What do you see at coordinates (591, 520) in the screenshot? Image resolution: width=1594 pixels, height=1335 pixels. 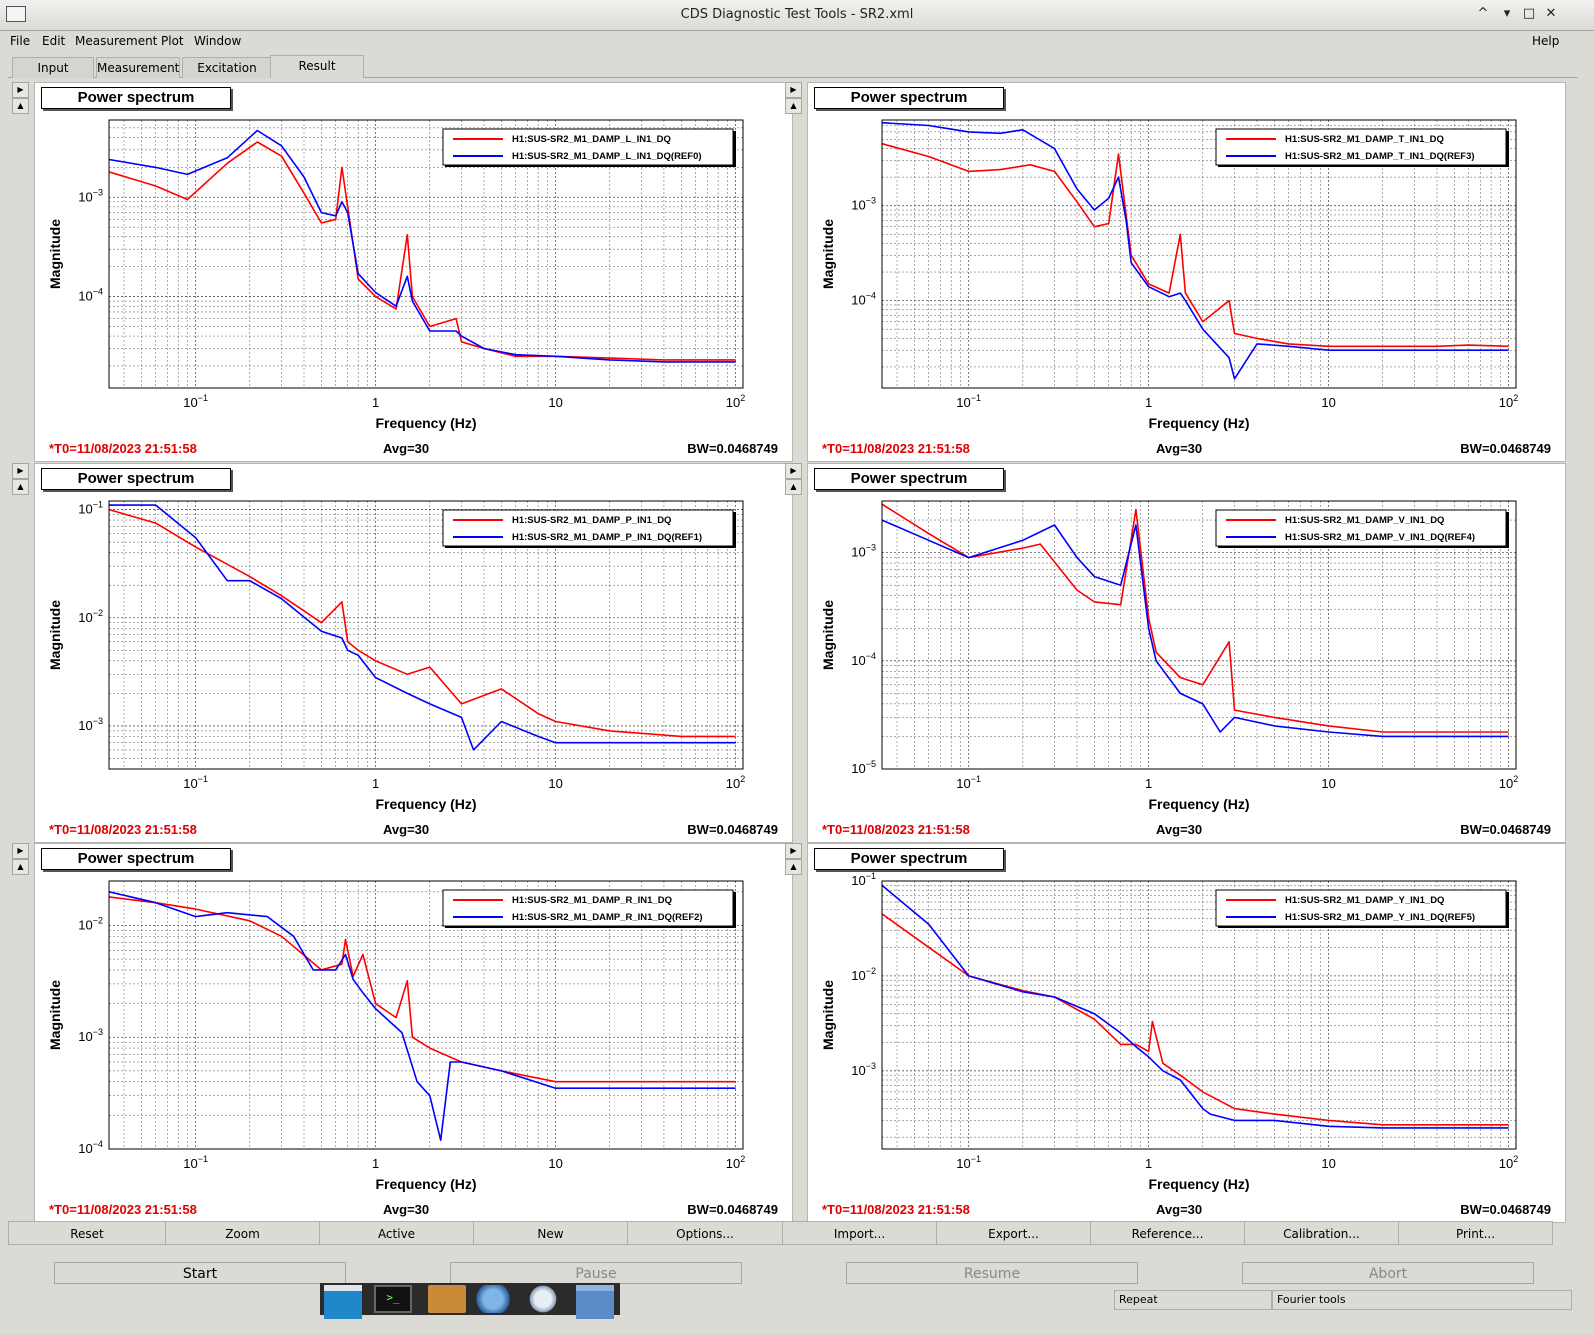 I see `legend-entry: H1:SUS-SR2_M1_DAMP_P_IN1_DQ` at bounding box center [591, 520].